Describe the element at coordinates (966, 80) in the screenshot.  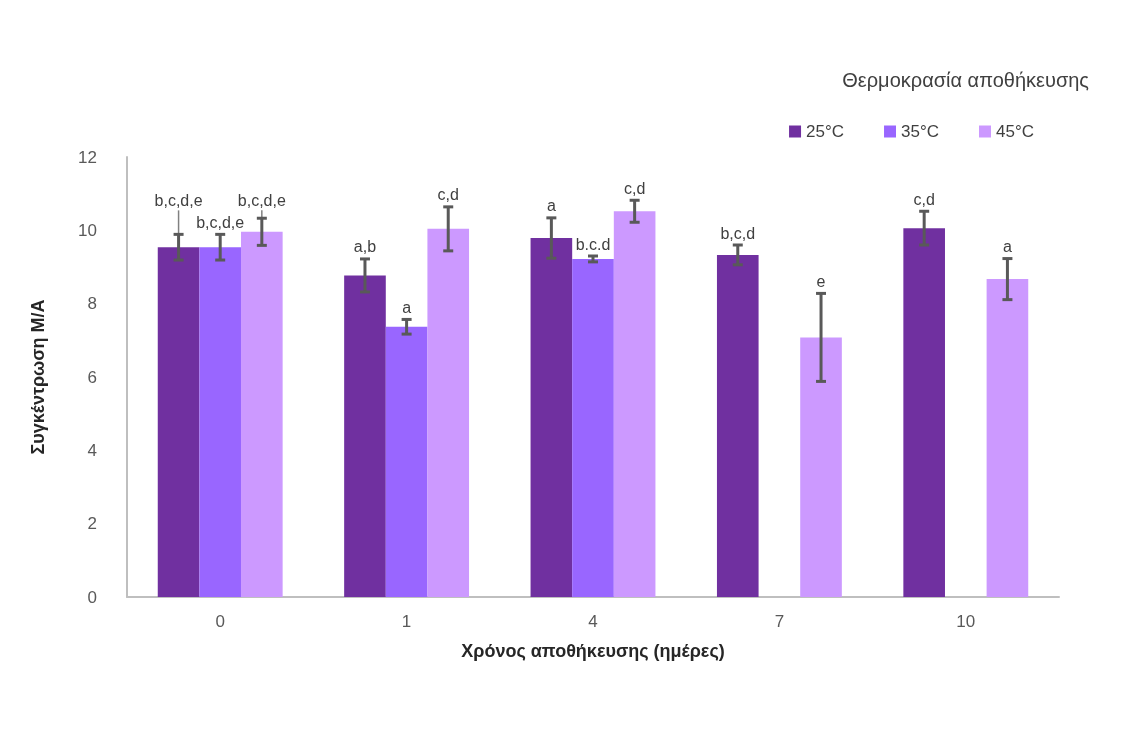
I see `legend-title: Θερμοκρασία αποθήκευσης` at that location.